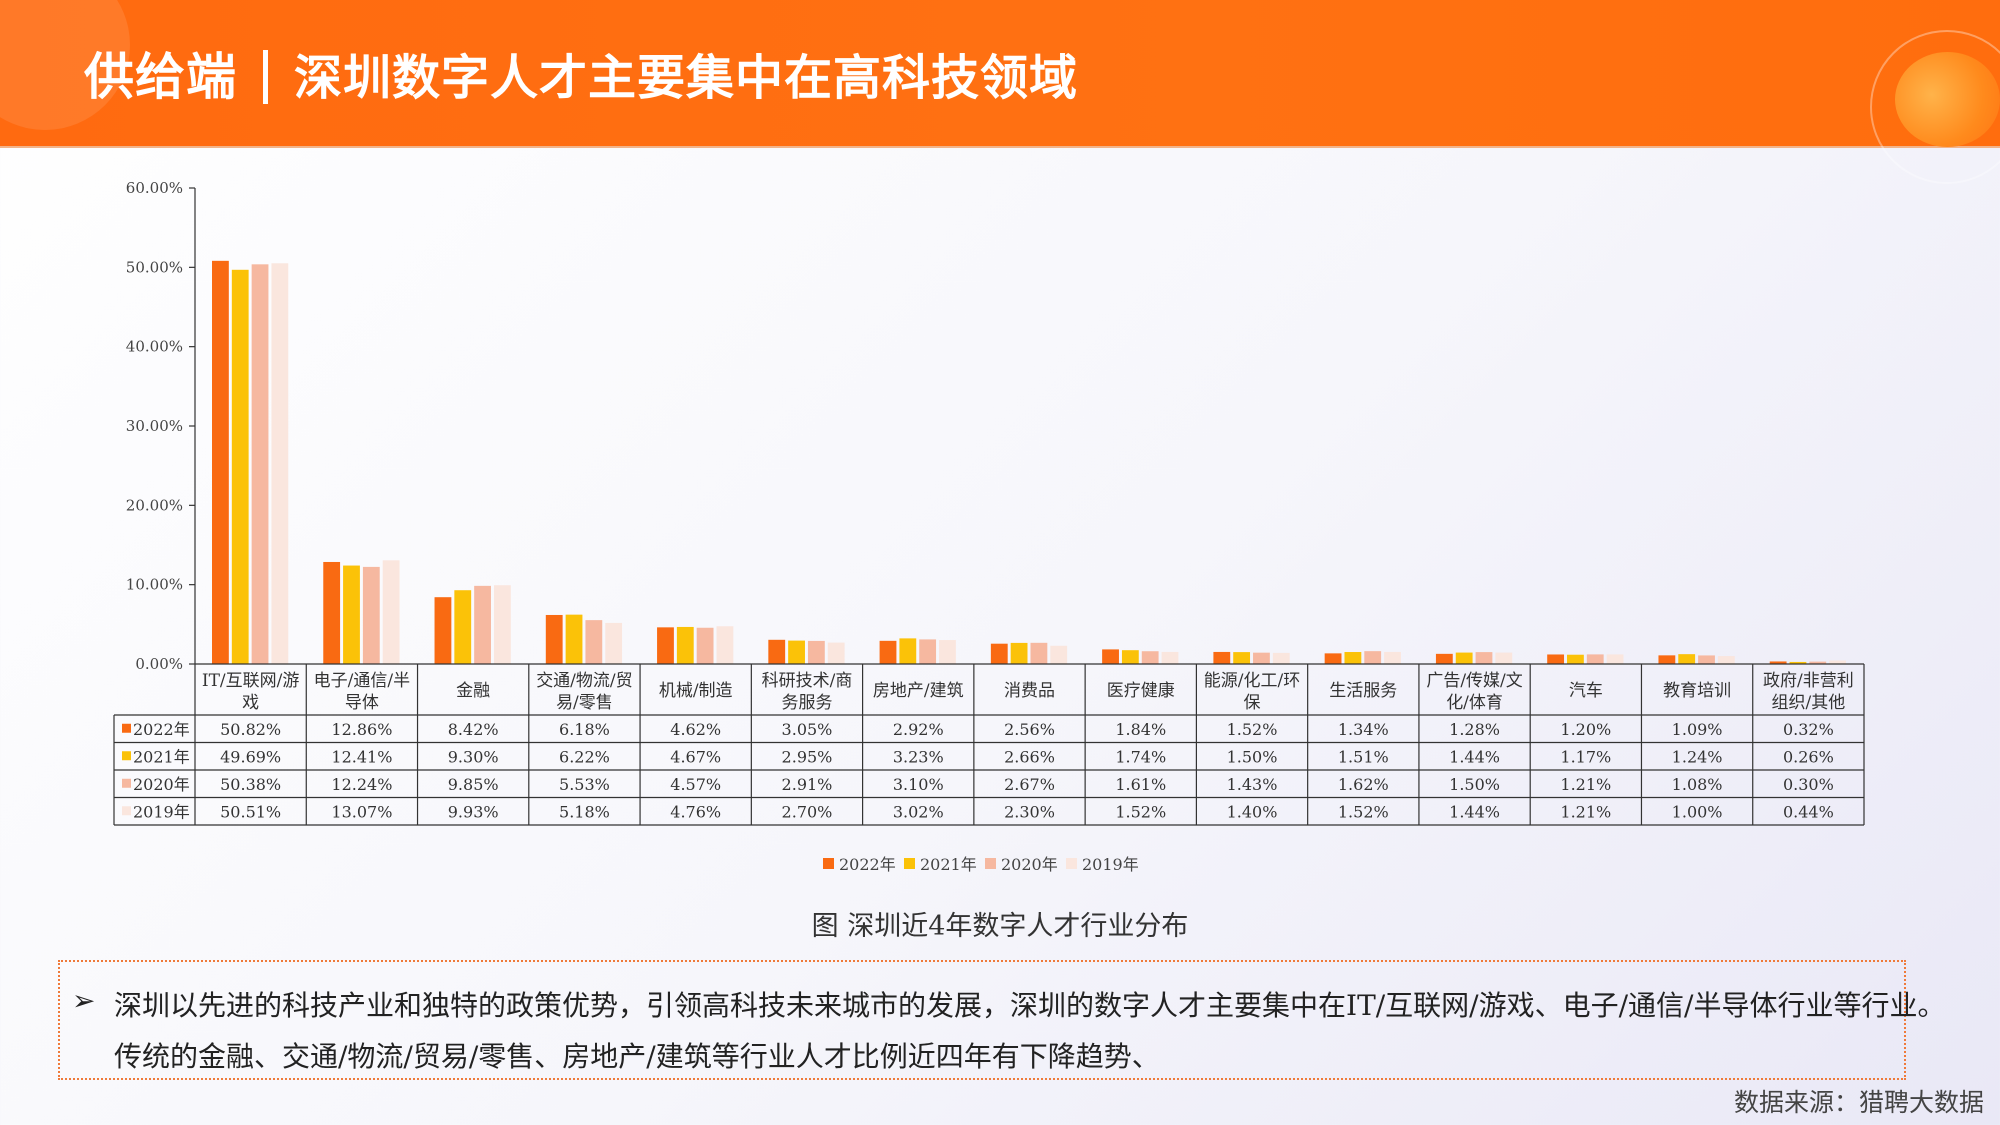 The image size is (2000, 1125). Describe the element at coordinates (1029, 756) in the screenshot. I see `data-label: 2.66%` at that location.